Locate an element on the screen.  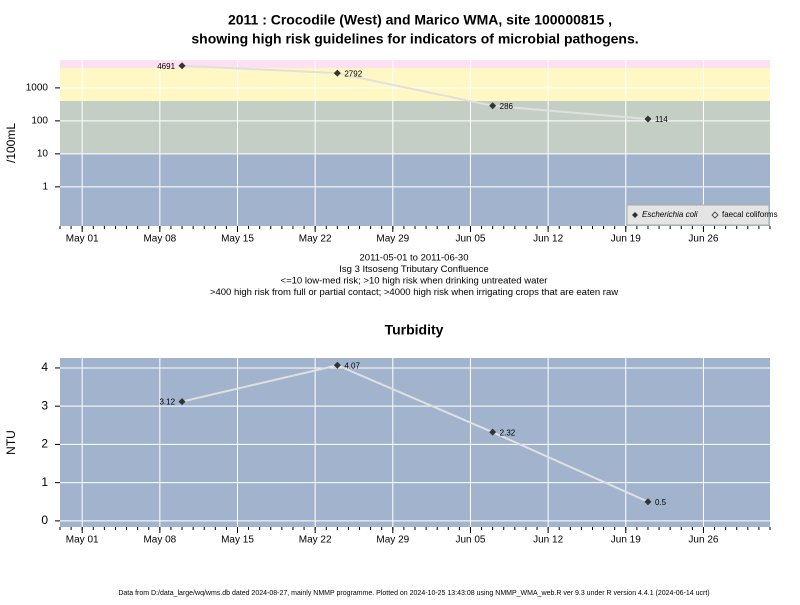
value-label: 4691 is located at coordinates (166, 66).